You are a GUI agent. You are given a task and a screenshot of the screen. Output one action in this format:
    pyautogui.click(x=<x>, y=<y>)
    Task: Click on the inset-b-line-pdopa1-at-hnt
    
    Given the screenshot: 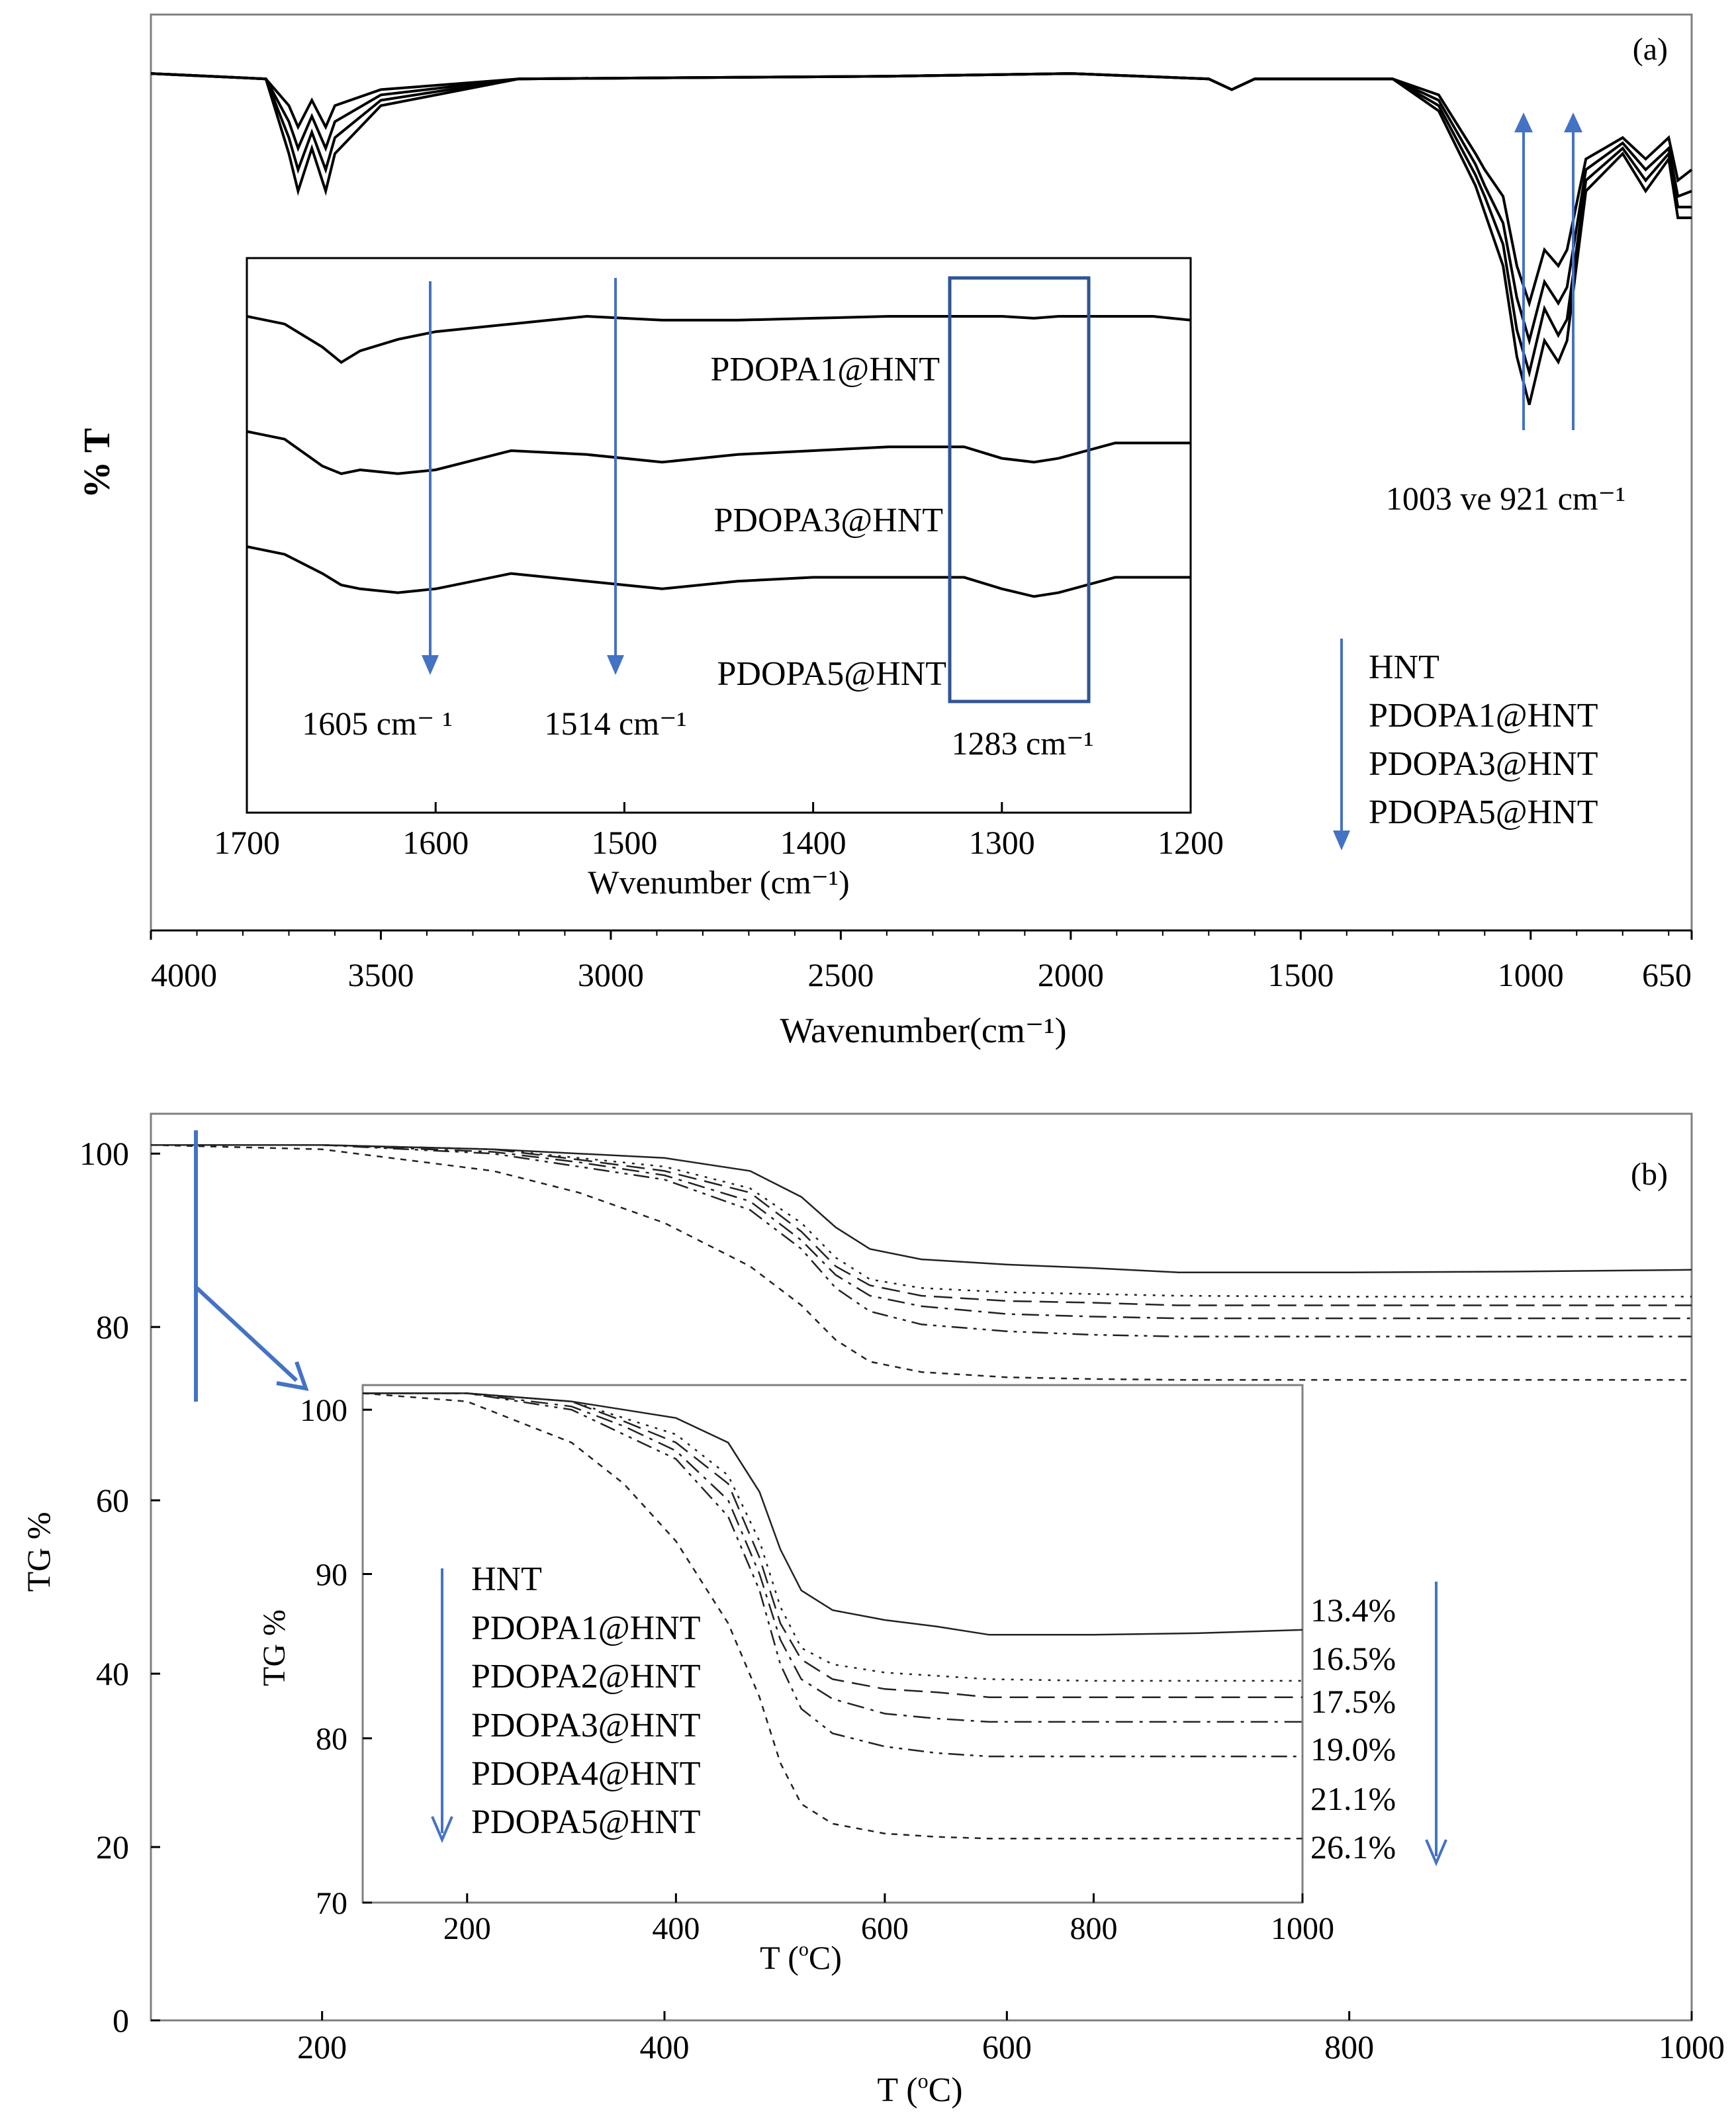 What is the action you would take?
    pyautogui.click(x=832, y=1537)
    